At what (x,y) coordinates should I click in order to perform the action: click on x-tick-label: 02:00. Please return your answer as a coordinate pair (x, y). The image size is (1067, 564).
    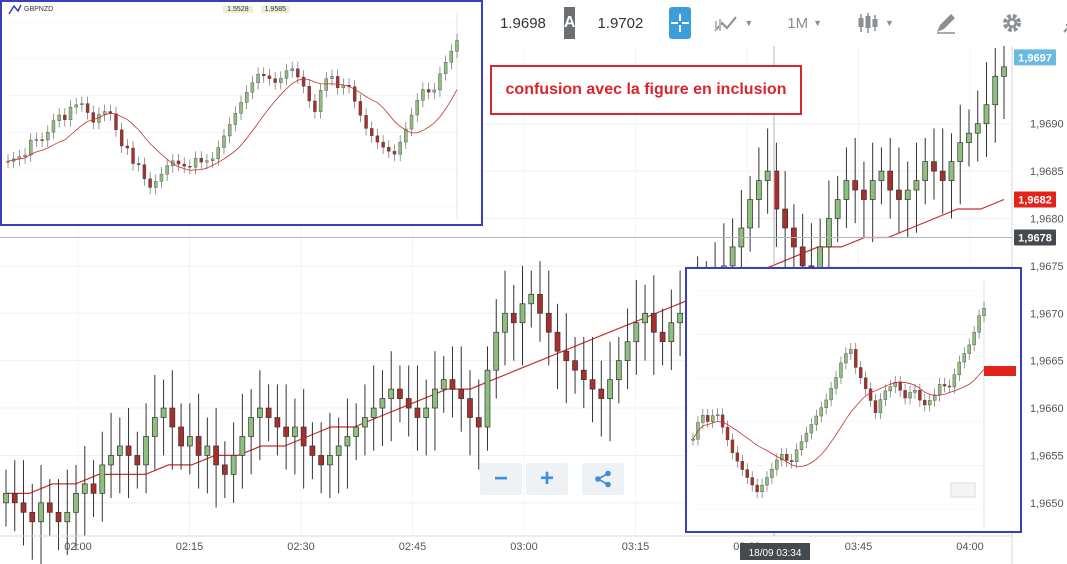
    Looking at the image, I should click on (78, 547).